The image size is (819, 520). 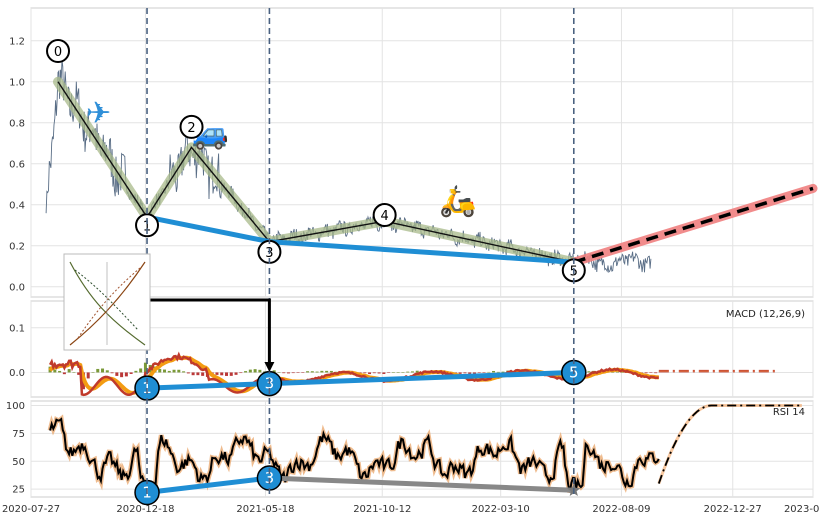 What do you see at coordinates (15, 406) in the screenshot?
I see `y-tick-label: 100` at bounding box center [15, 406].